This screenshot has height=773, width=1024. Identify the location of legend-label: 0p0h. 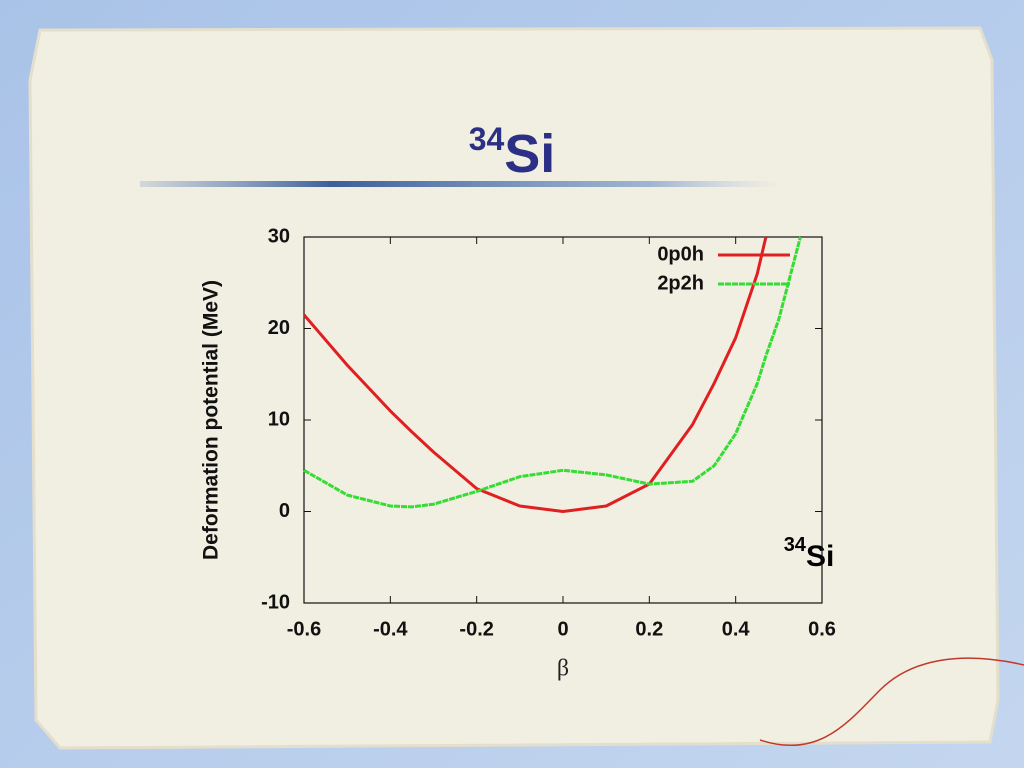
(680, 254).